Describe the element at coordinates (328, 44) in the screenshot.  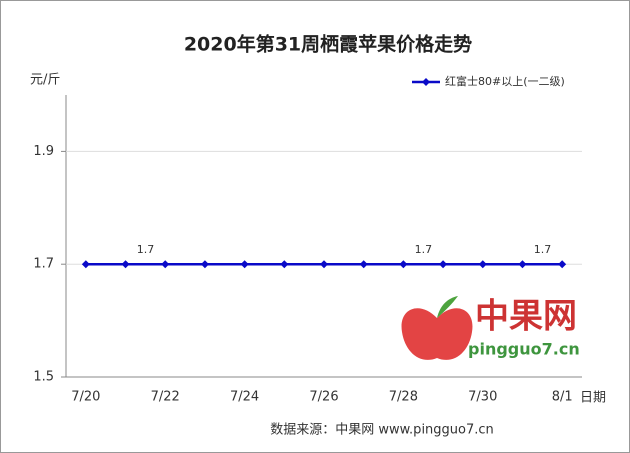
I see `chart-title: 2020年第31周栖霞苹果价格走势` at that location.